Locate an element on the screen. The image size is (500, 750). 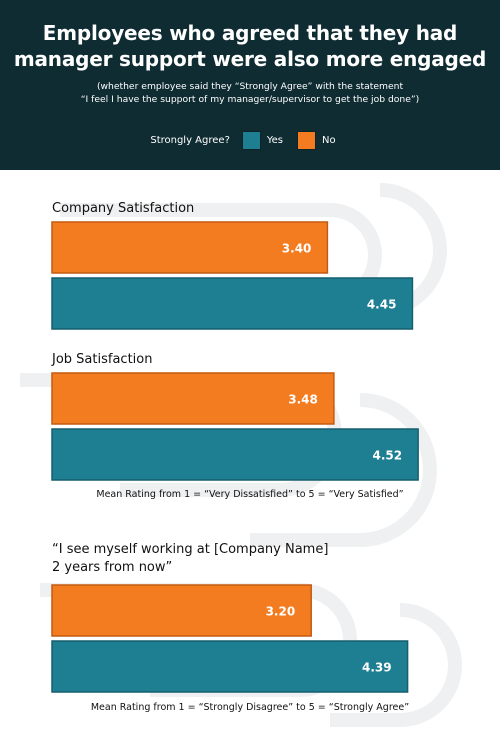
bar-3-yes is located at coordinates (230, 666).